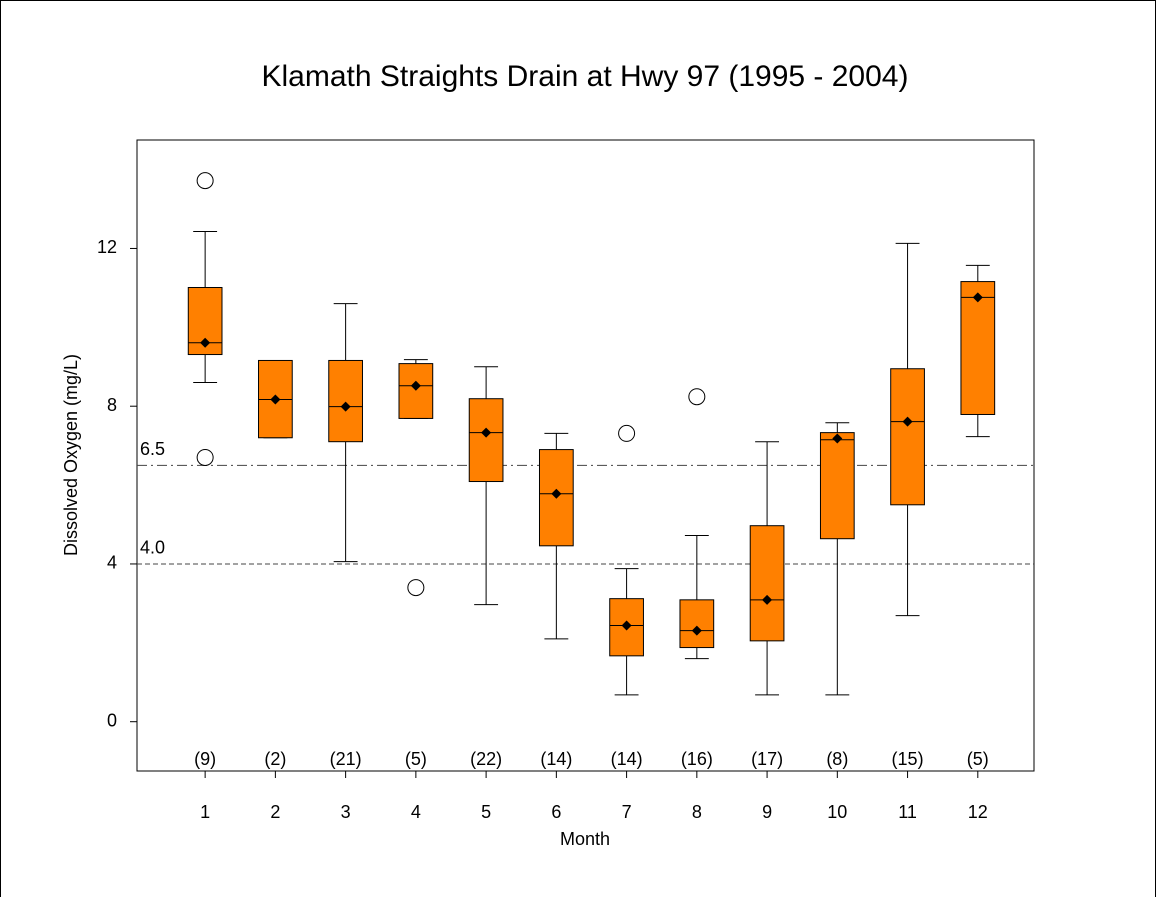 This screenshot has height=897, width=1156. What do you see at coordinates (152, 548) in the screenshot?
I see `reference-label: 4.0` at bounding box center [152, 548].